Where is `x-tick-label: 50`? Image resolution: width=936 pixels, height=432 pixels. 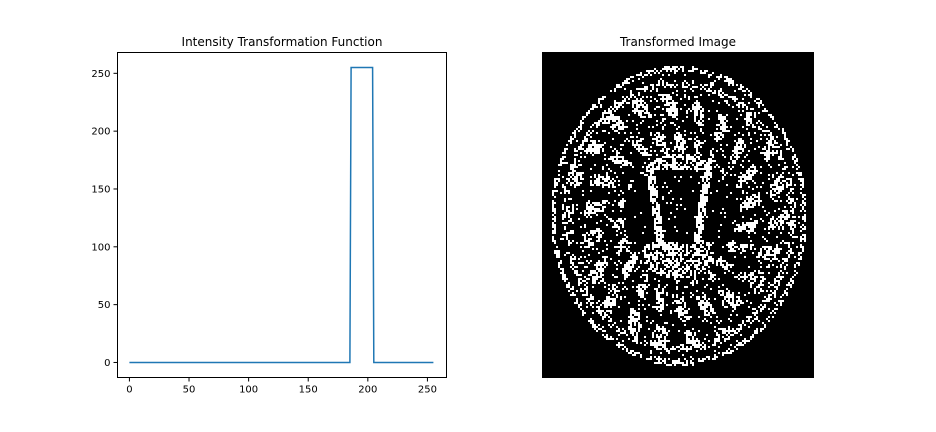 x-tick-label: 50 is located at coordinates (189, 390).